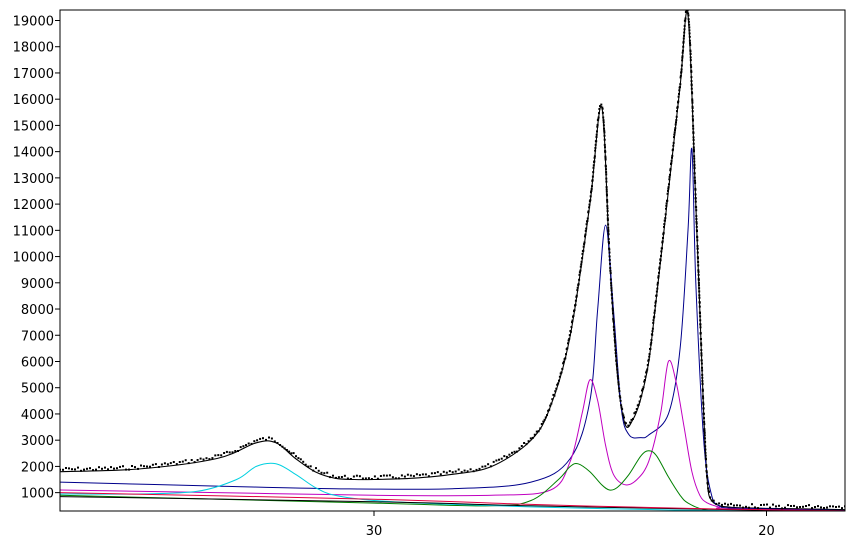  What do you see at coordinates (37, 467) in the screenshot?
I see `y-tick-label: 2000` at bounding box center [37, 467].